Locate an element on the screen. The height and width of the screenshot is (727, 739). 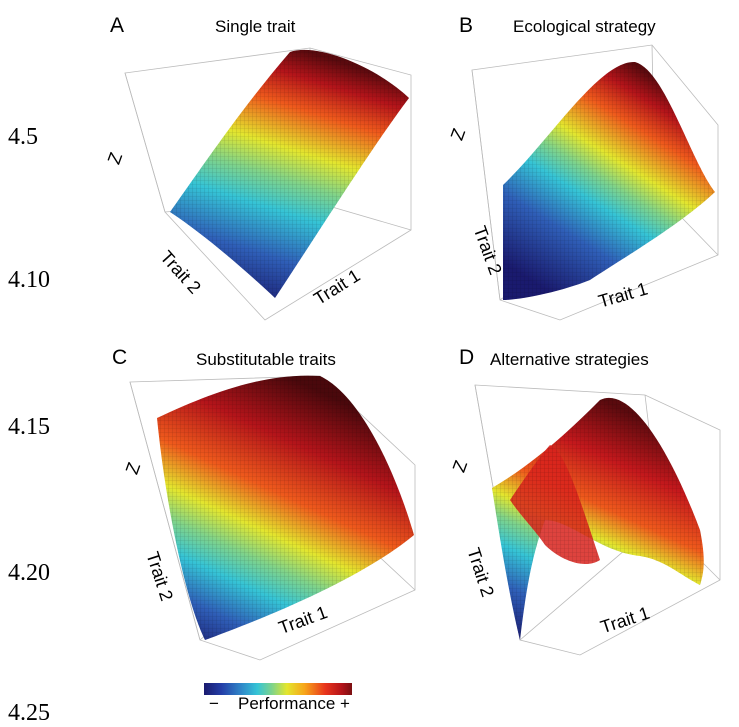
panel-a-title: Single trait is located at coordinates (255, 26).